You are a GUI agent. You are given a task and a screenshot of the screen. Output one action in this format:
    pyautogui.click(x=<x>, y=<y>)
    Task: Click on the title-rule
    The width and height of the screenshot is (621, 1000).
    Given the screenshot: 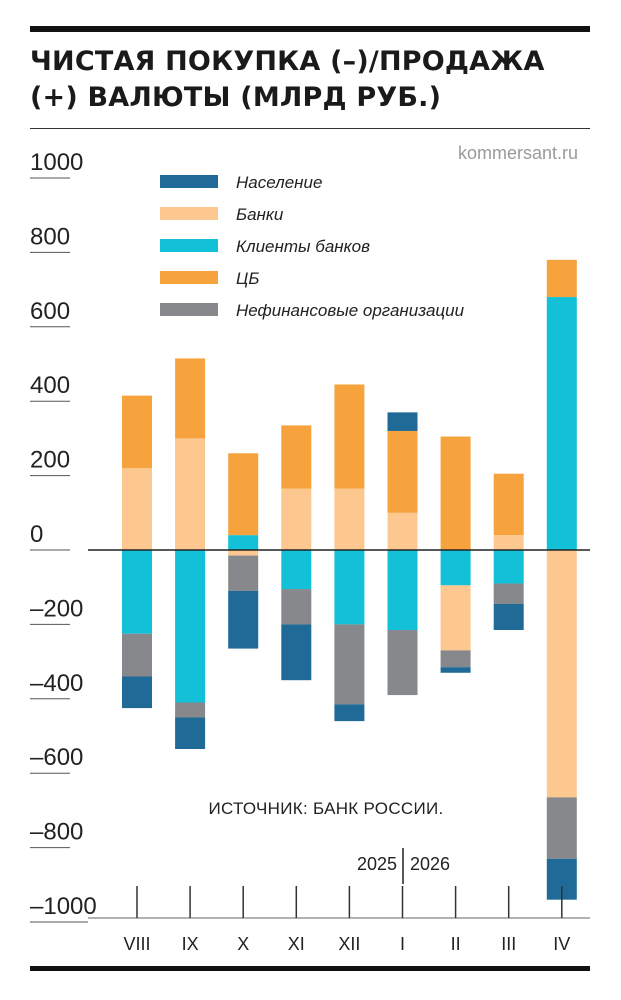 What is the action you would take?
    pyautogui.click(x=310, y=128)
    